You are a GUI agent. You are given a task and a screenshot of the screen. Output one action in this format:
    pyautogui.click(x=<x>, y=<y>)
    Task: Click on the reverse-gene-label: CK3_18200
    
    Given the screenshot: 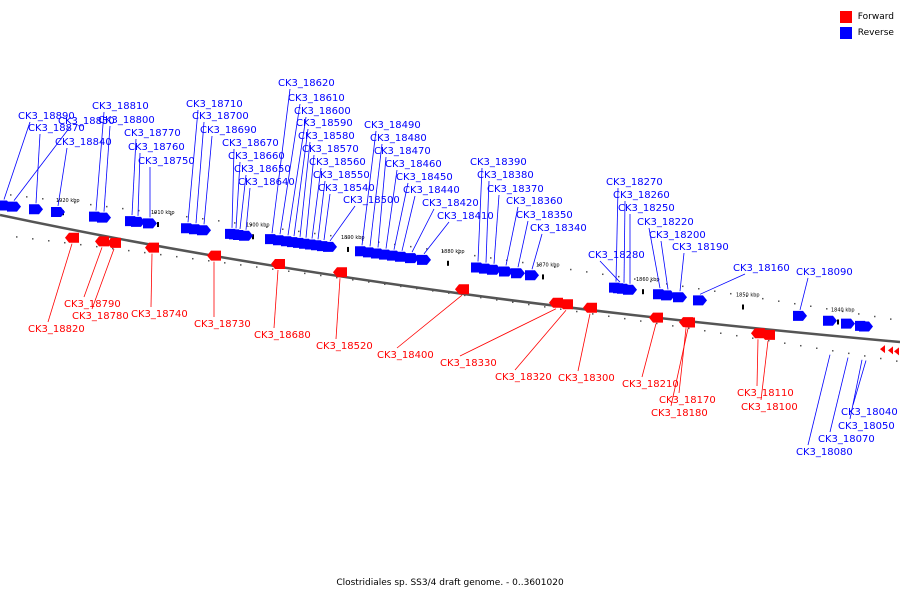 What is the action you would take?
    pyautogui.click(x=677, y=235)
    